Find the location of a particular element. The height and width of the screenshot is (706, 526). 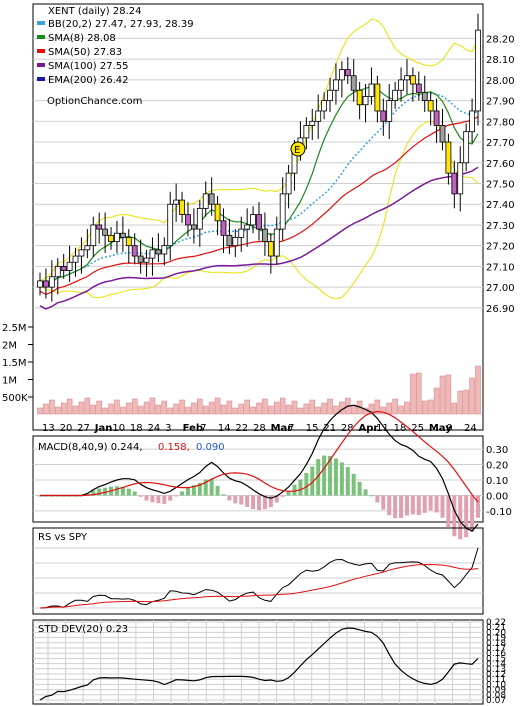

stddev-tick-label: 0.16 is located at coordinates (496, 654).